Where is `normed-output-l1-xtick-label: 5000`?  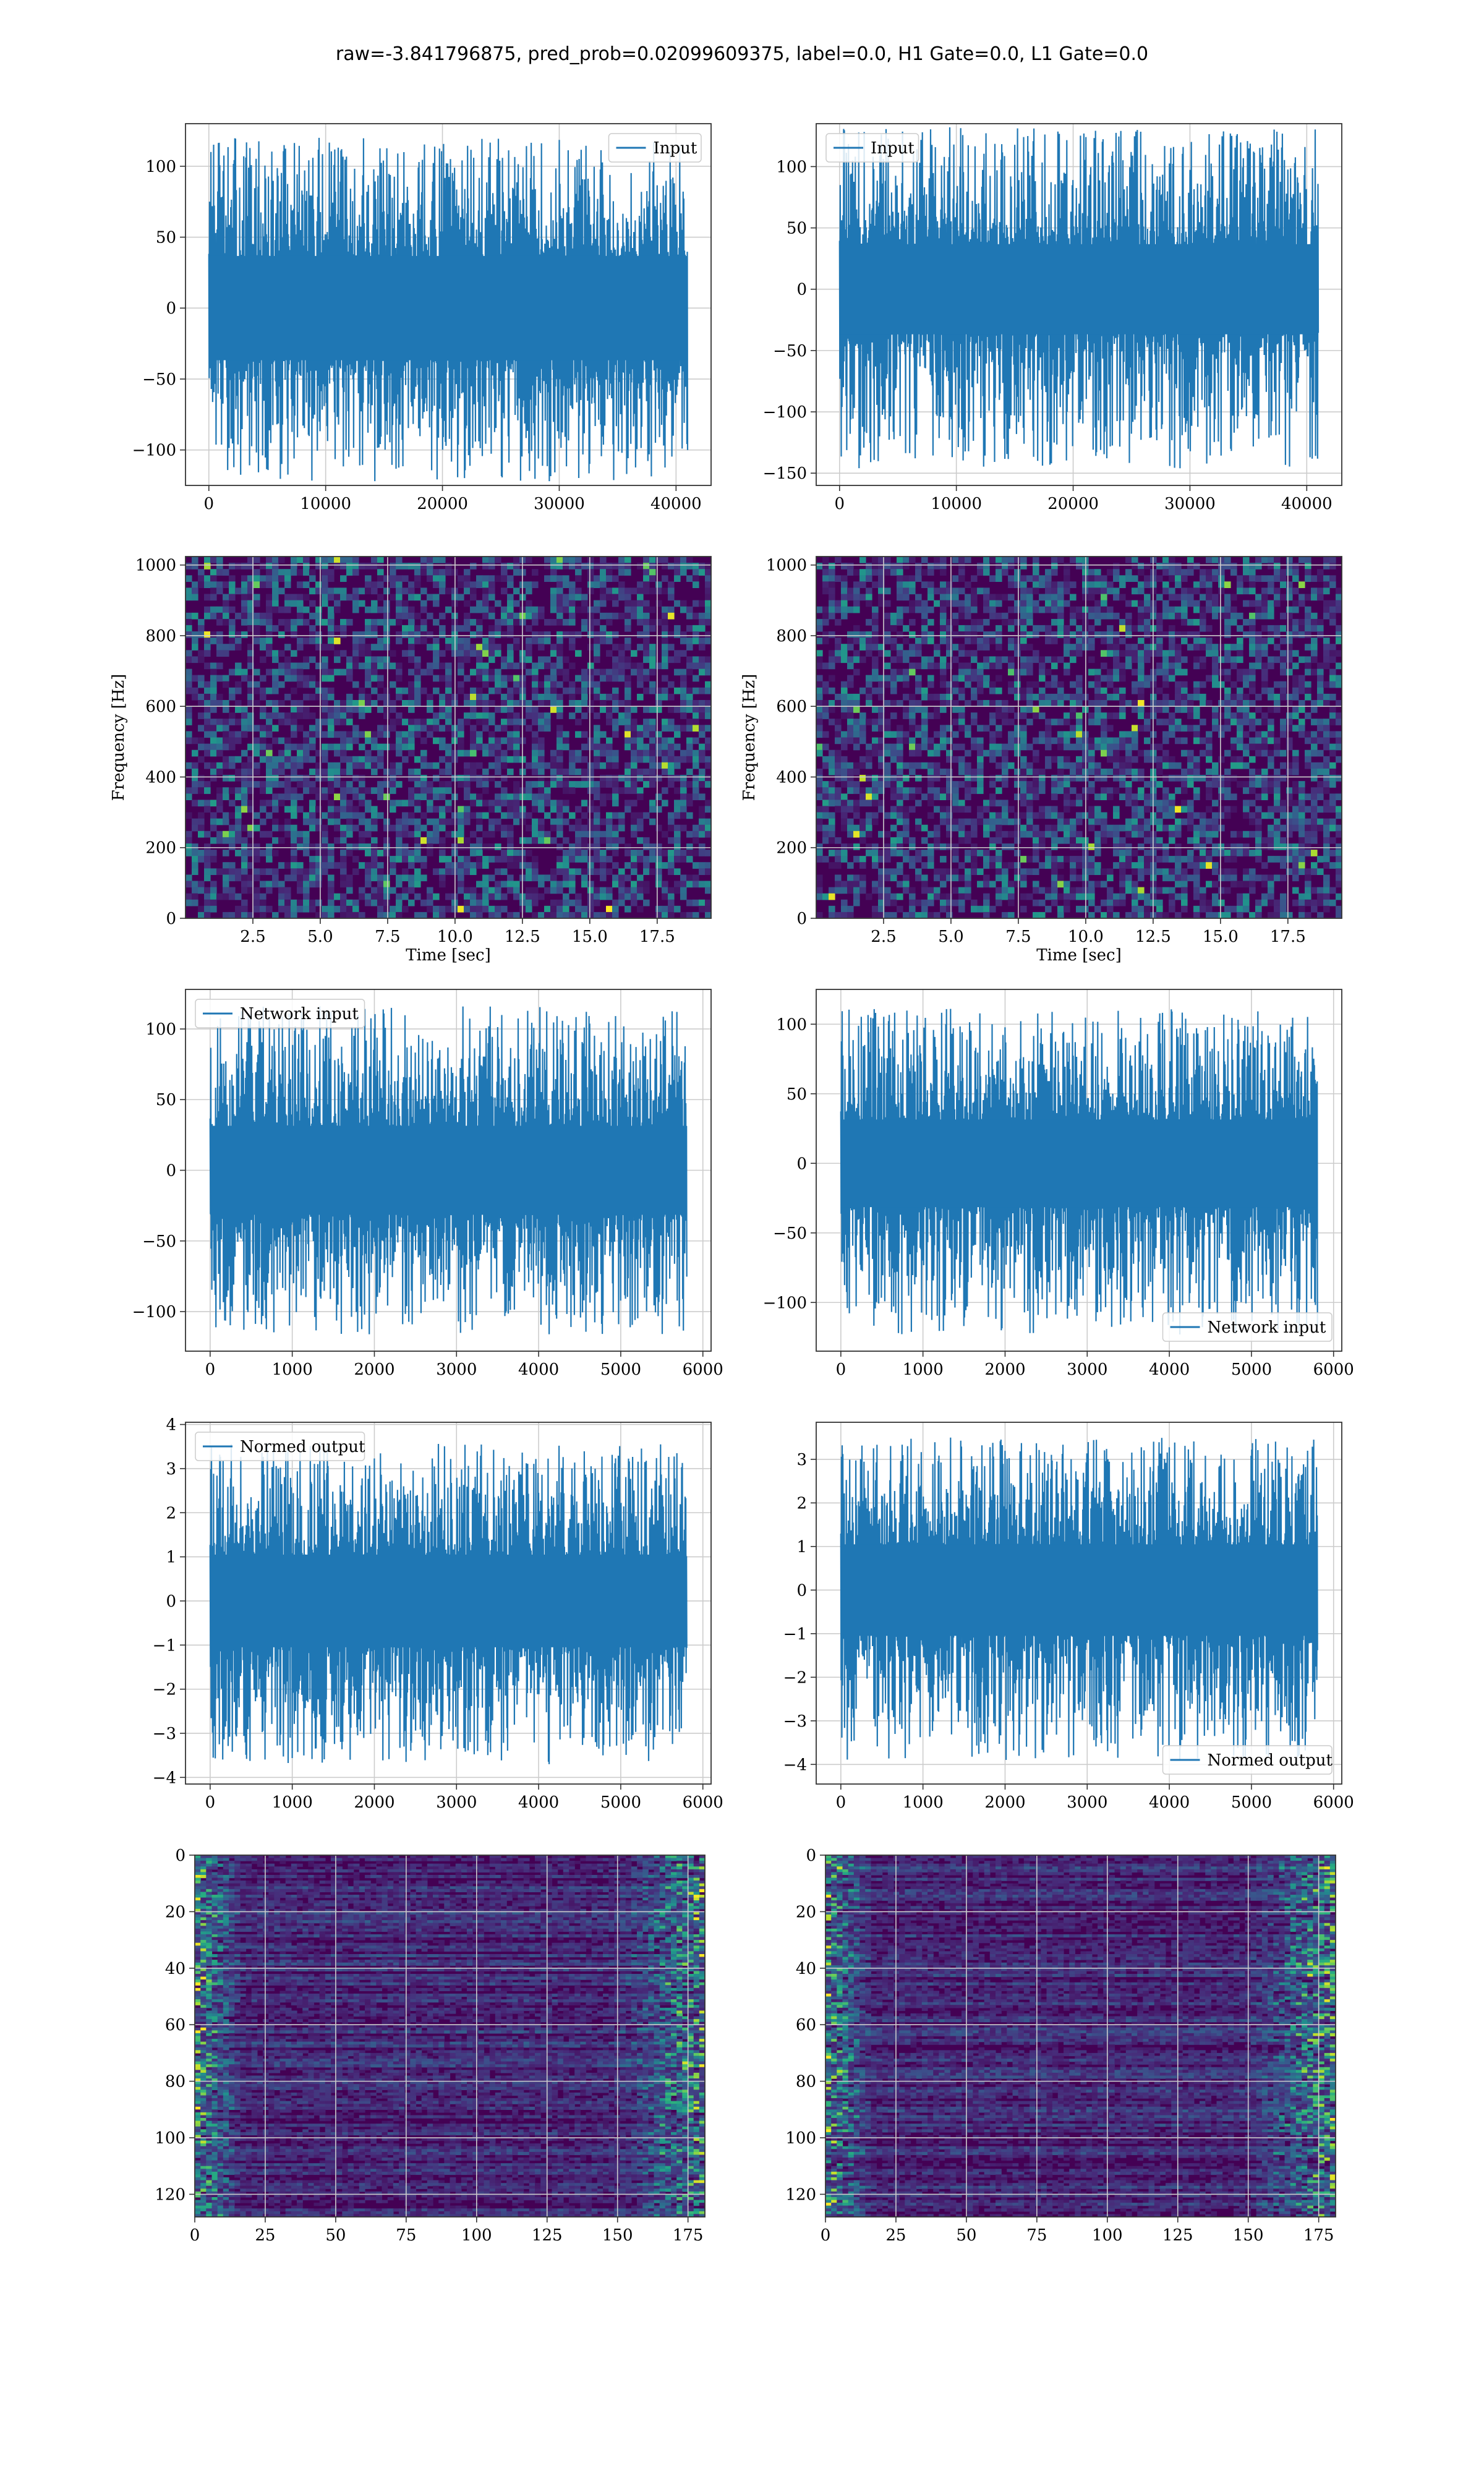 normed-output-l1-xtick-label: 5000 is located at coordinates (1251, 1802).